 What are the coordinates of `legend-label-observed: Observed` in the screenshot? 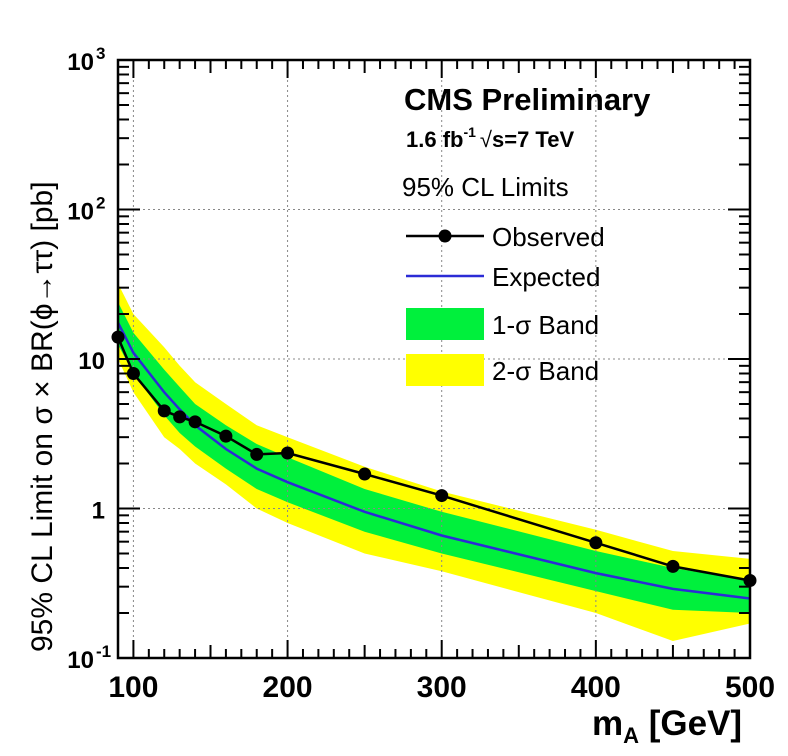 It's located at (548, 237).